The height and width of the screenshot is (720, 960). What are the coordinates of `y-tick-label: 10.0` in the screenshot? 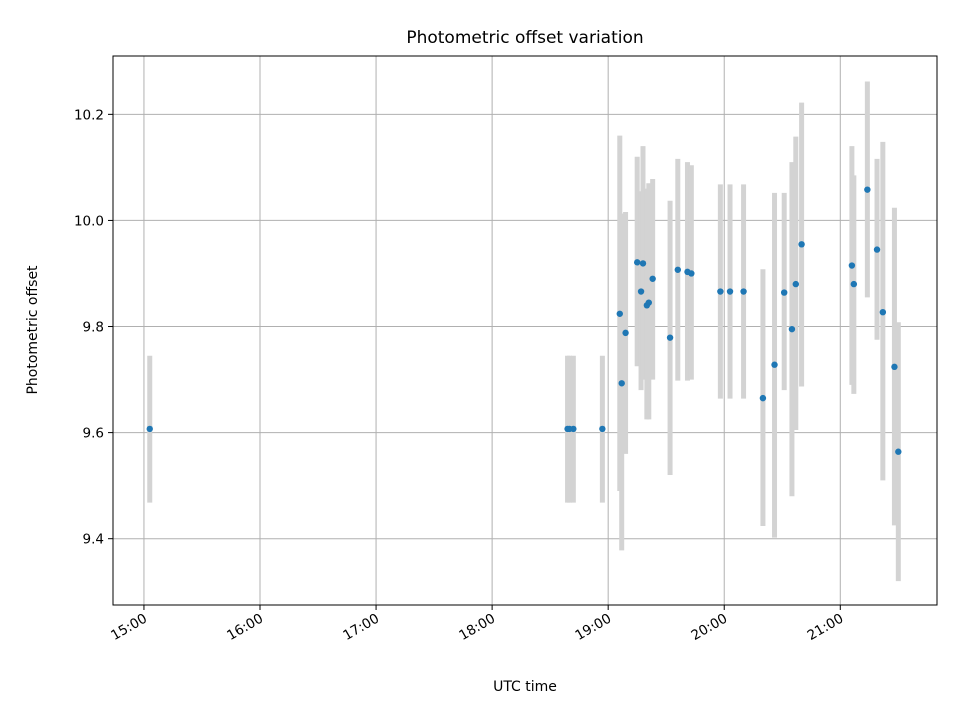 It's located at (89, 221).